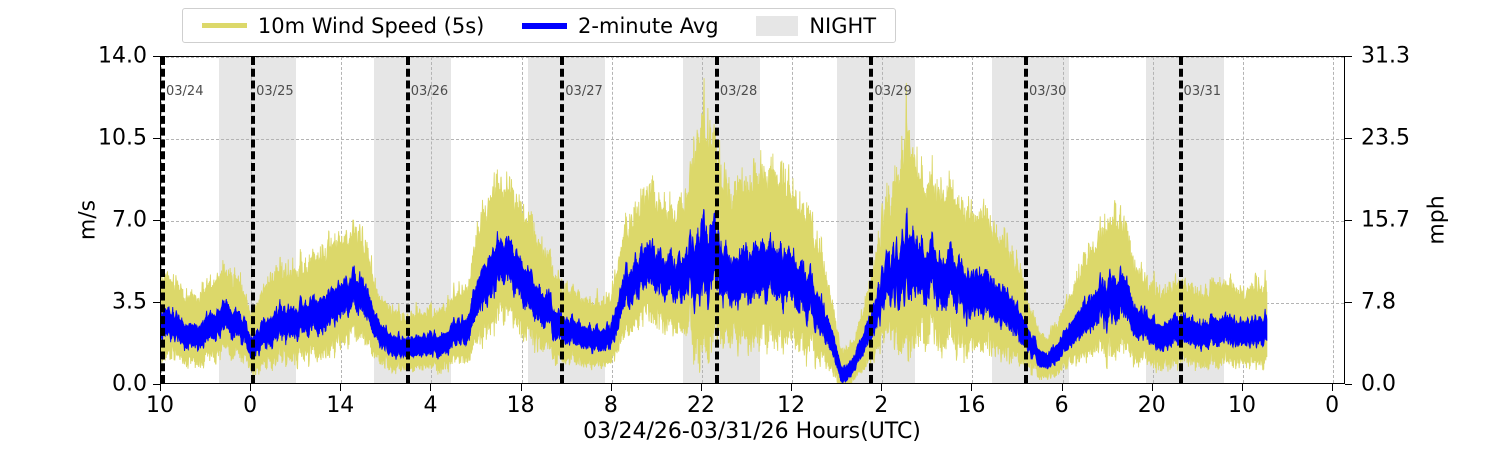  I want to click on y-axis-tick-label-left: 14.0, so click(122, 56).